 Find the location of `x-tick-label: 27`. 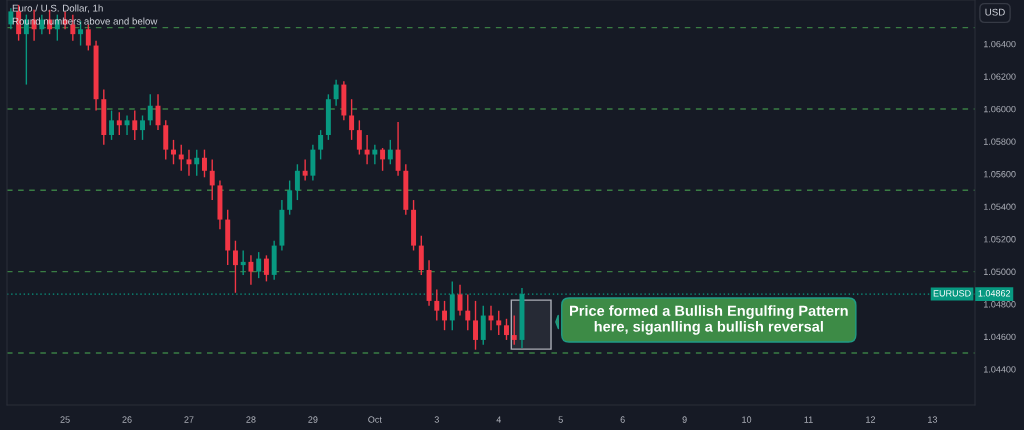

x-tick-label: 27 is located at coordinates (189, 419).